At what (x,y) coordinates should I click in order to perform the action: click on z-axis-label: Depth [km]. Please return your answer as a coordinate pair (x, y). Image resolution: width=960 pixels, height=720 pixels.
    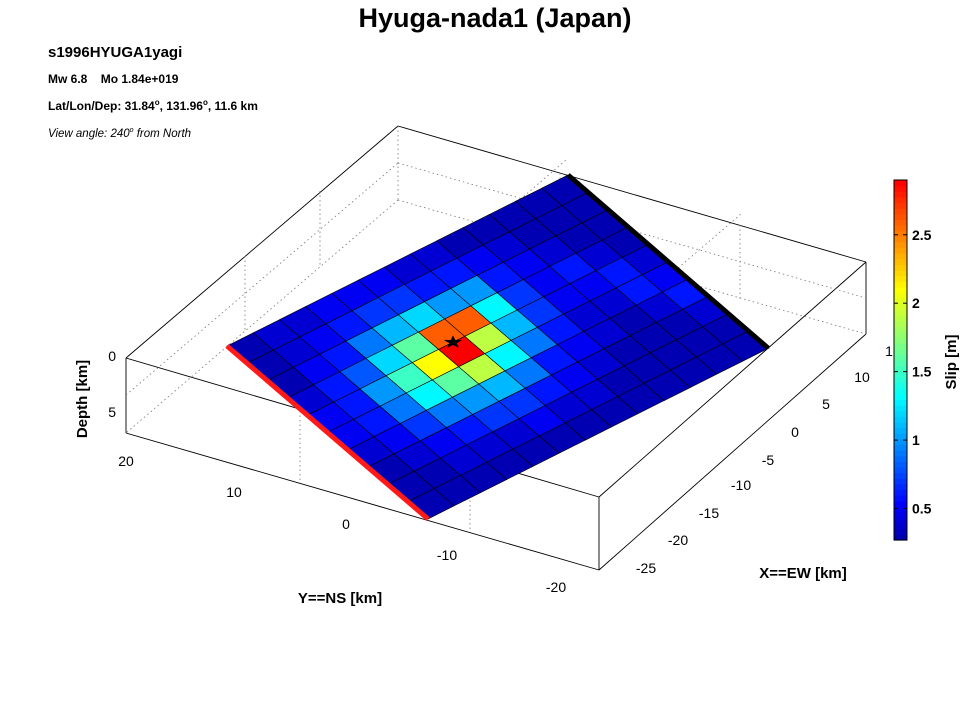
    Looking at the image, I should click on (82, 399).